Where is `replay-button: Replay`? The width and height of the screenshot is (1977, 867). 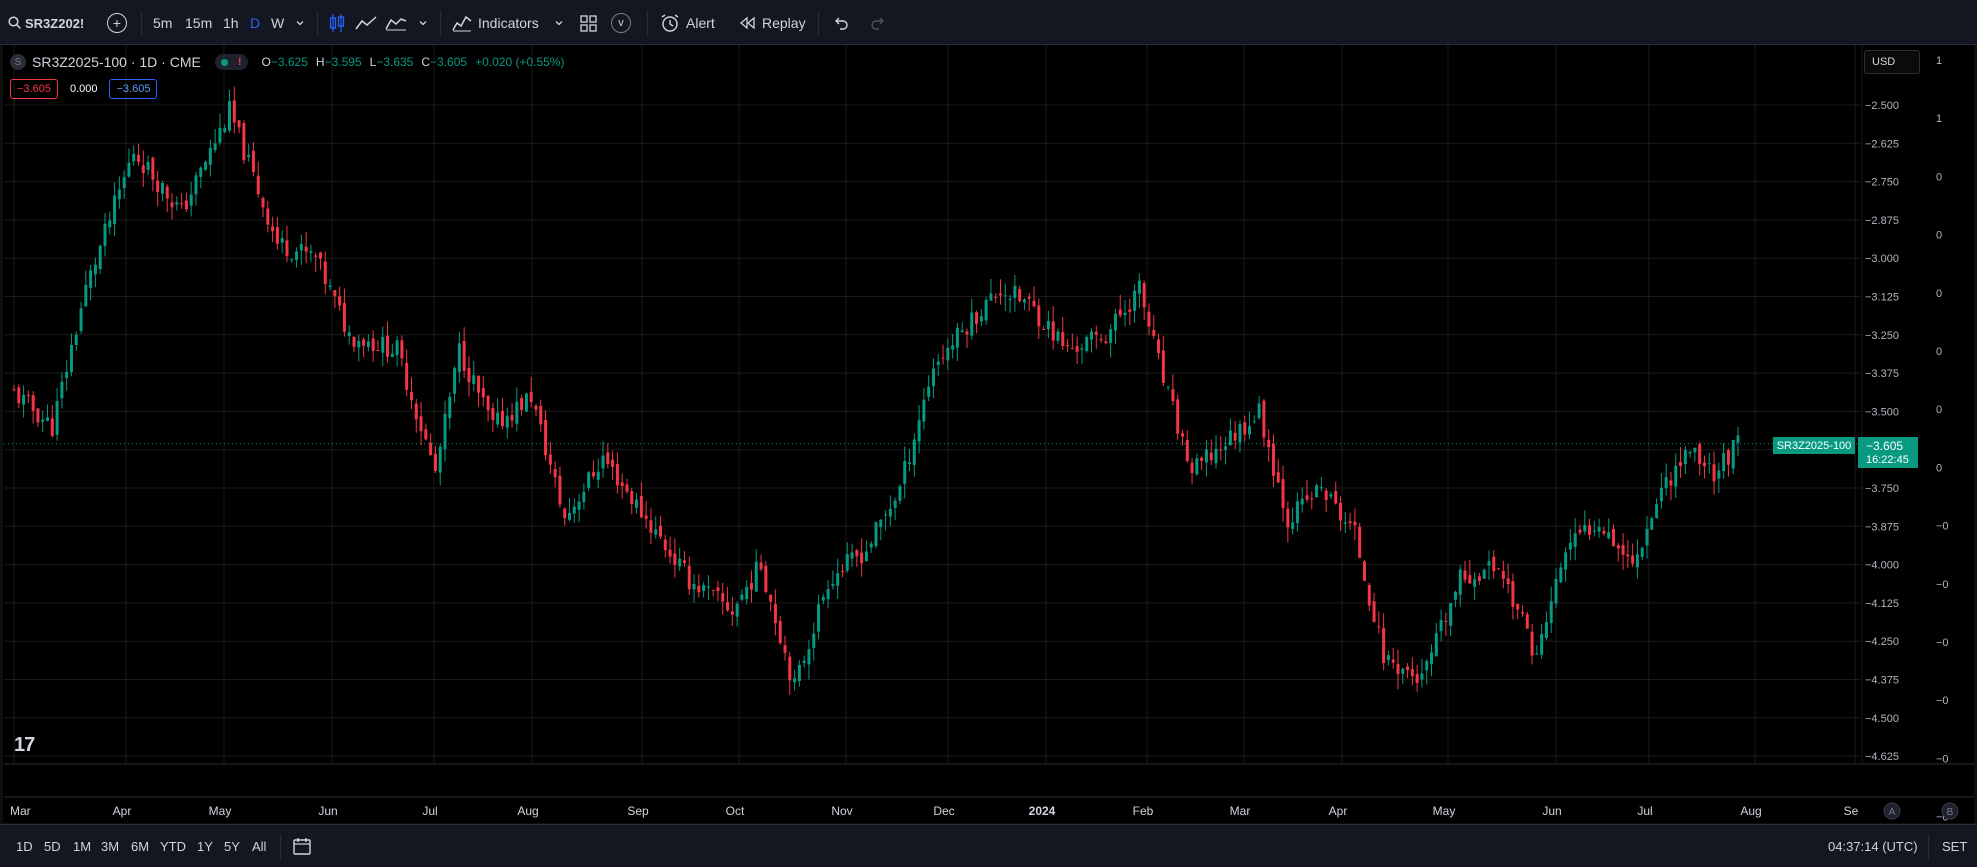
replay-button: Replay is located at coordinates (772, 23).